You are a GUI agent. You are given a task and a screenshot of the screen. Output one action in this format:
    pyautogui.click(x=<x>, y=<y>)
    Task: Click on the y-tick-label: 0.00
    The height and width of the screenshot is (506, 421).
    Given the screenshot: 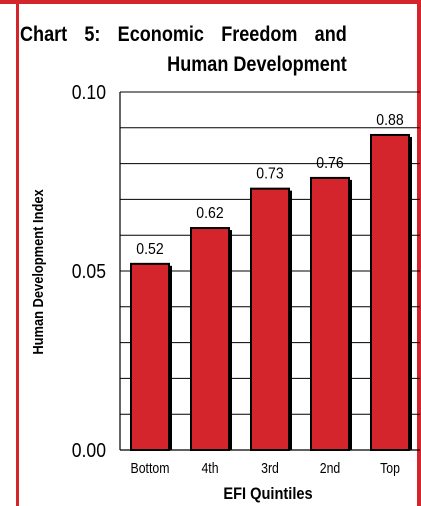 What is the action you would take?
    pyautogui.click(x=89, y=450)
    